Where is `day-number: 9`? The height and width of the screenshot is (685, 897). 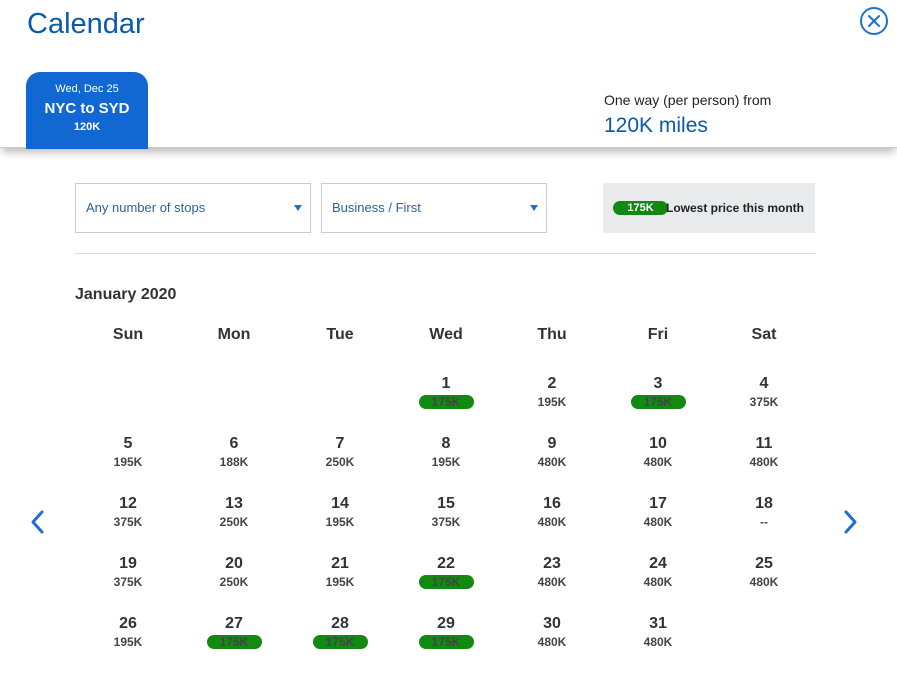 day-number: 9 is located at coordinates (552, 443).